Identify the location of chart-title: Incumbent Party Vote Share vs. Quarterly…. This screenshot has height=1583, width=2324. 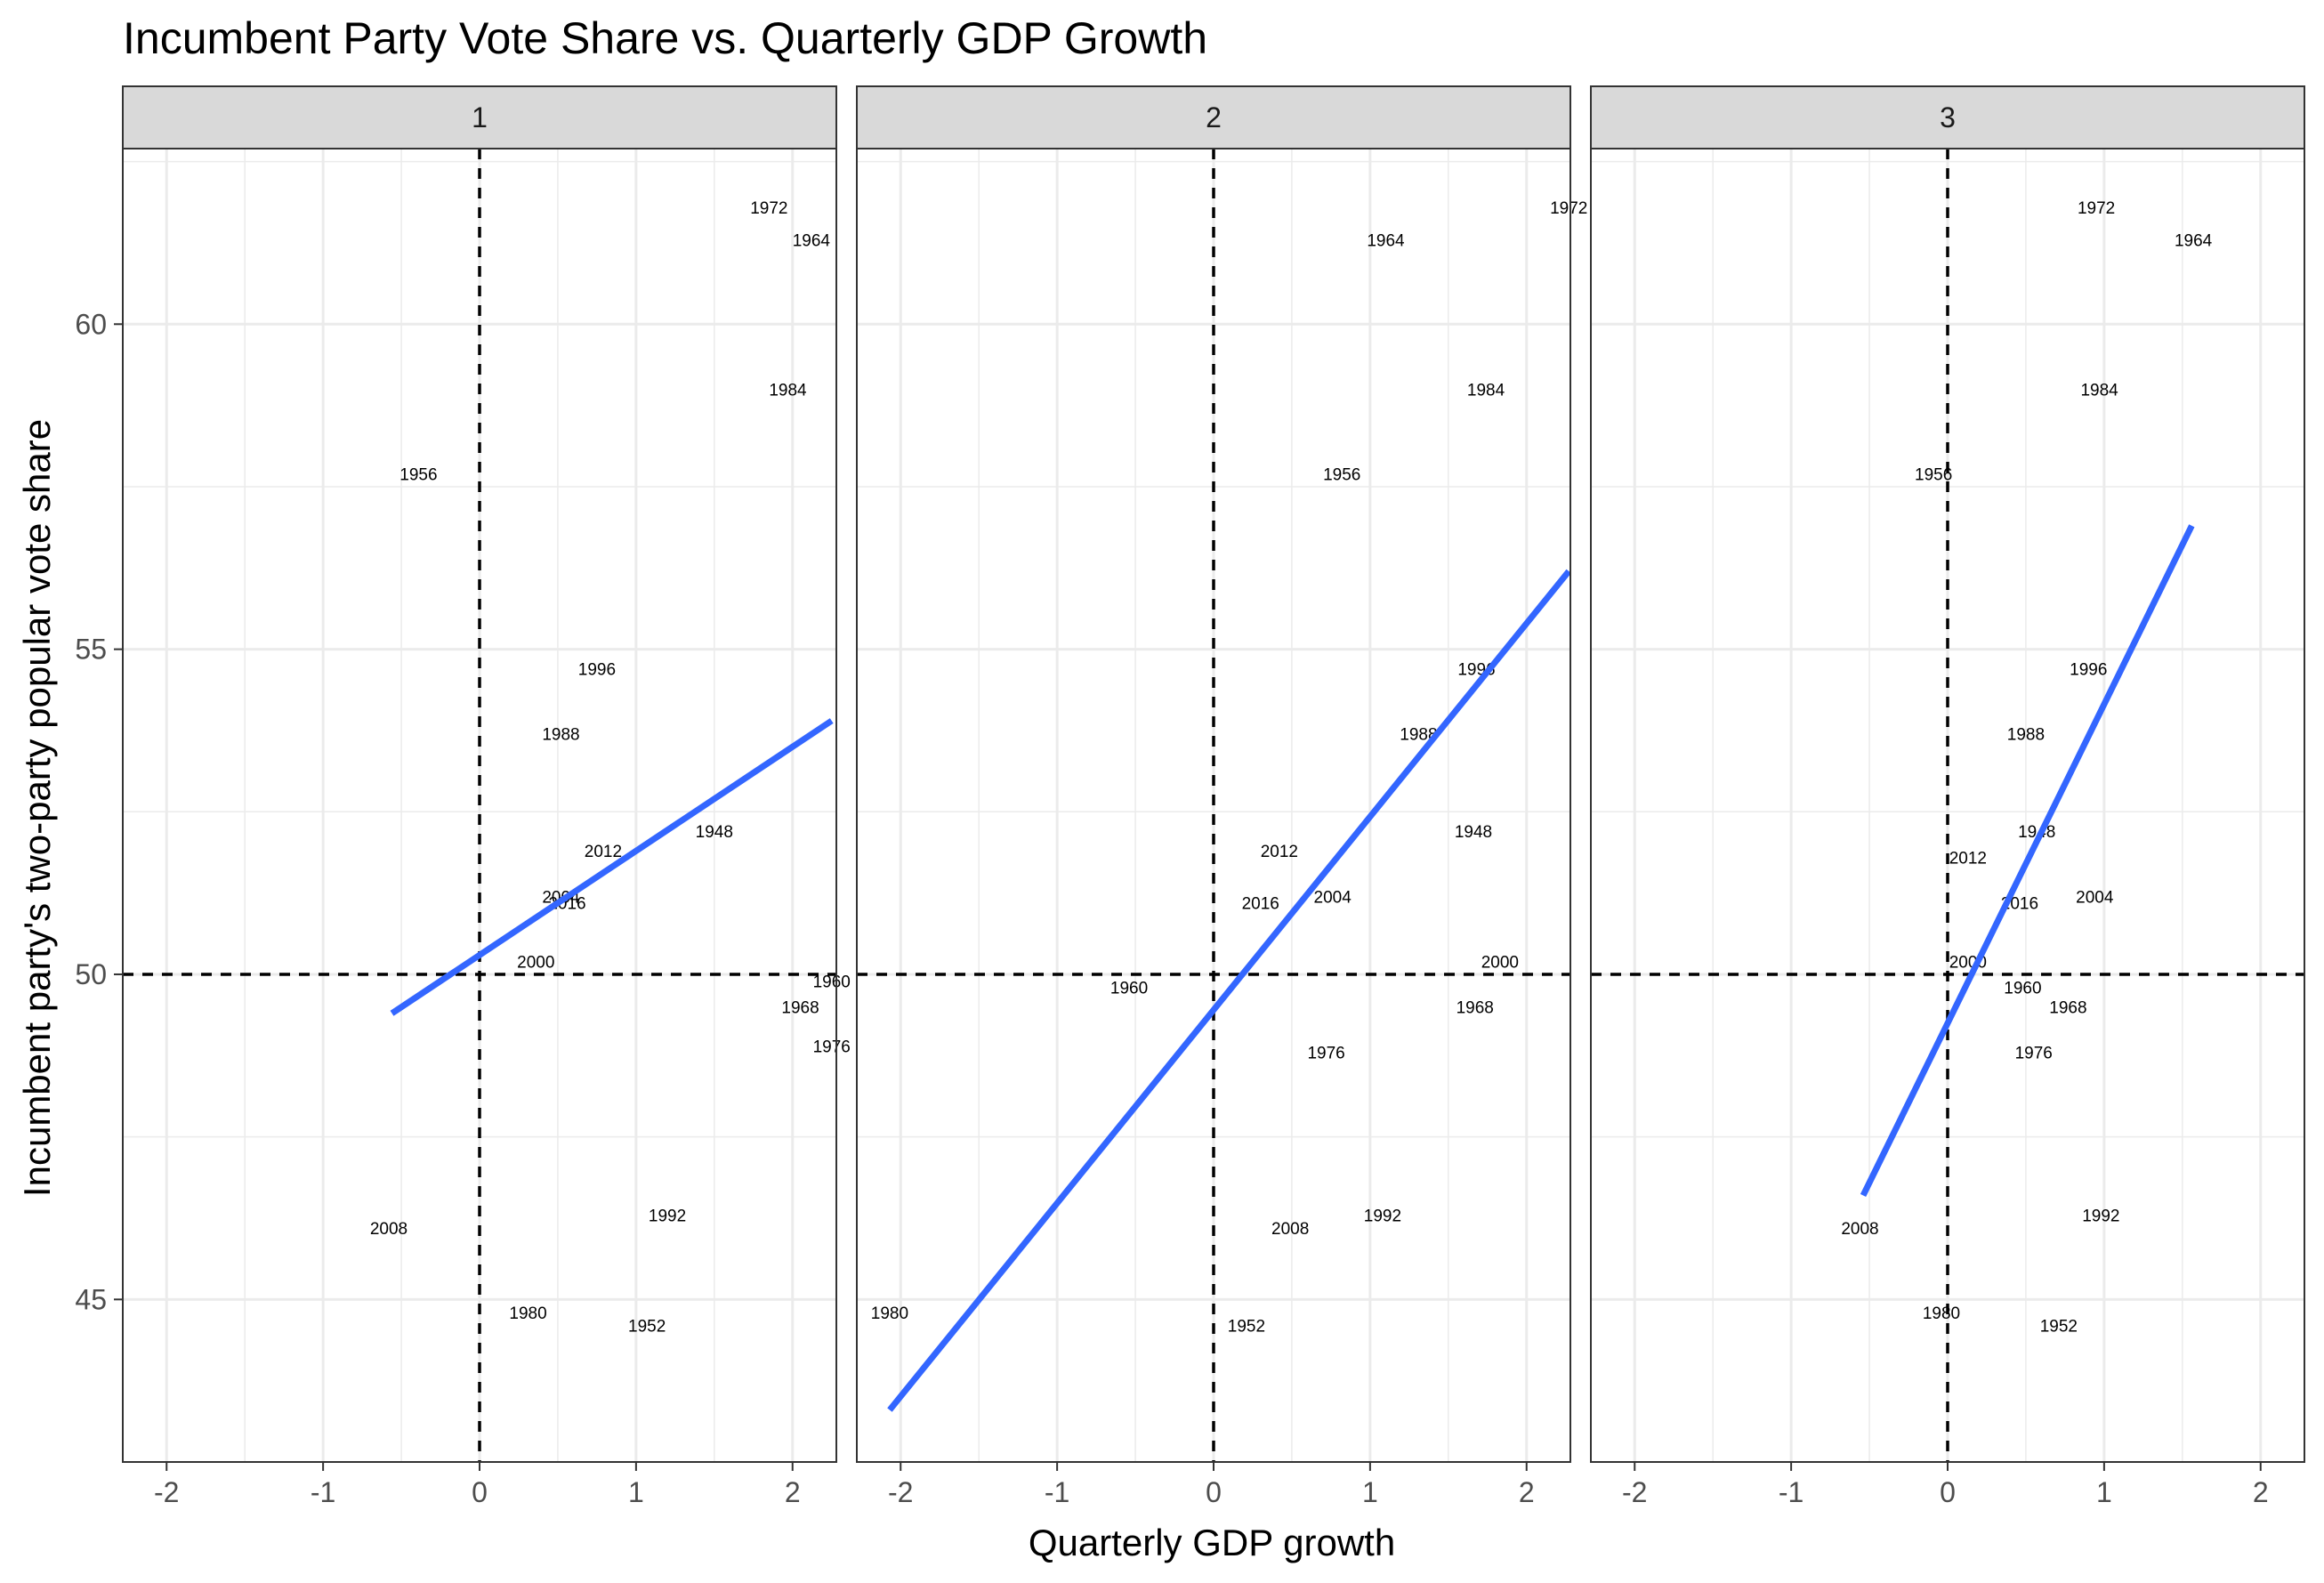
(665, 38).